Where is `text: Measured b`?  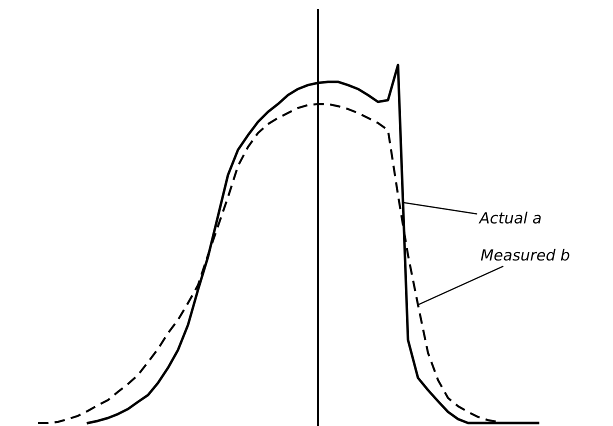 text: Measured b is located at coordinates (525, 254).